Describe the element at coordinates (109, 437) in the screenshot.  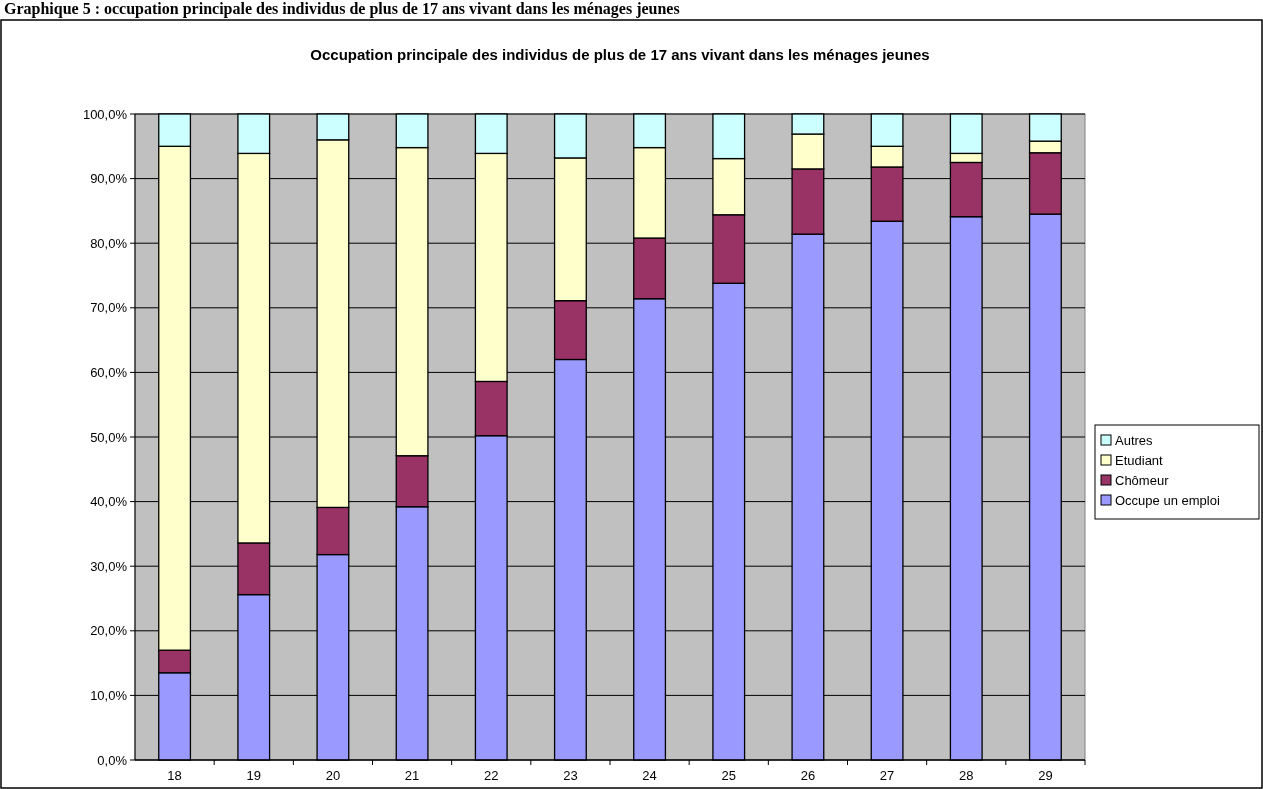
I see `y-tick-label: 50,0%` at that location.